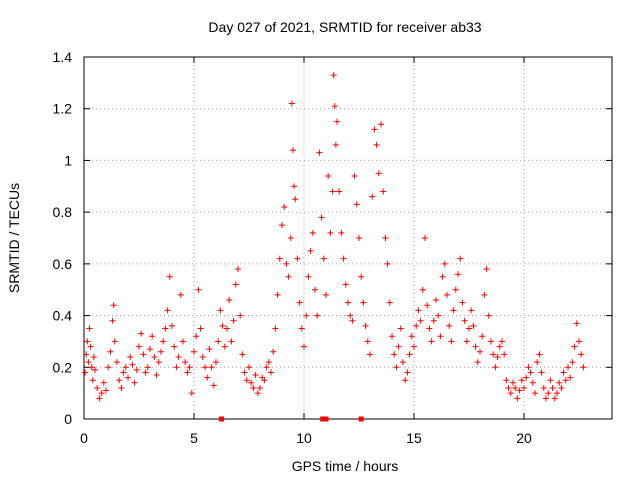 The image size is (640, 480). What do you see at coordinates (63, 109) in the screenshot?
I see `y-tick-label: 1.2` at bounding box center [63, 109].